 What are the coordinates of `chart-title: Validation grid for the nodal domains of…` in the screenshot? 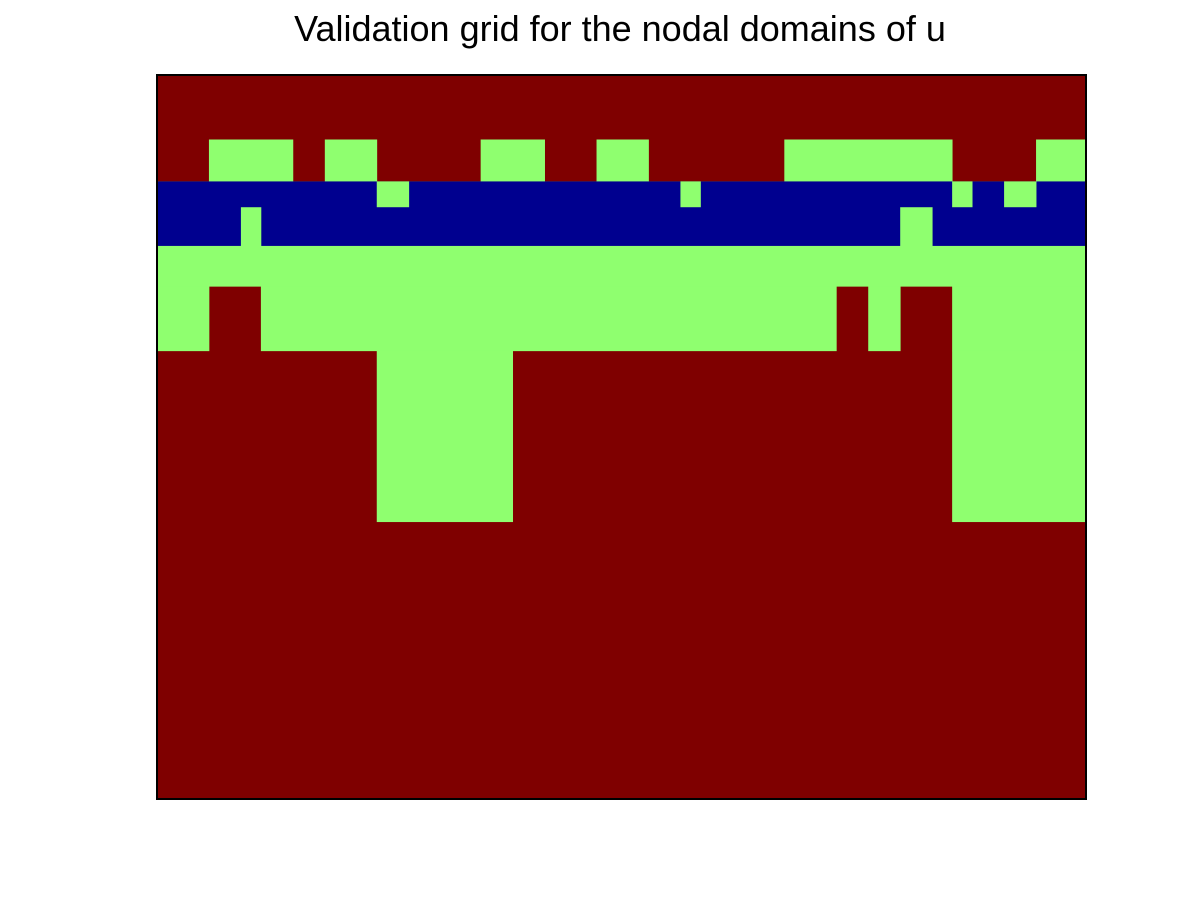 It's located at (620, 28).